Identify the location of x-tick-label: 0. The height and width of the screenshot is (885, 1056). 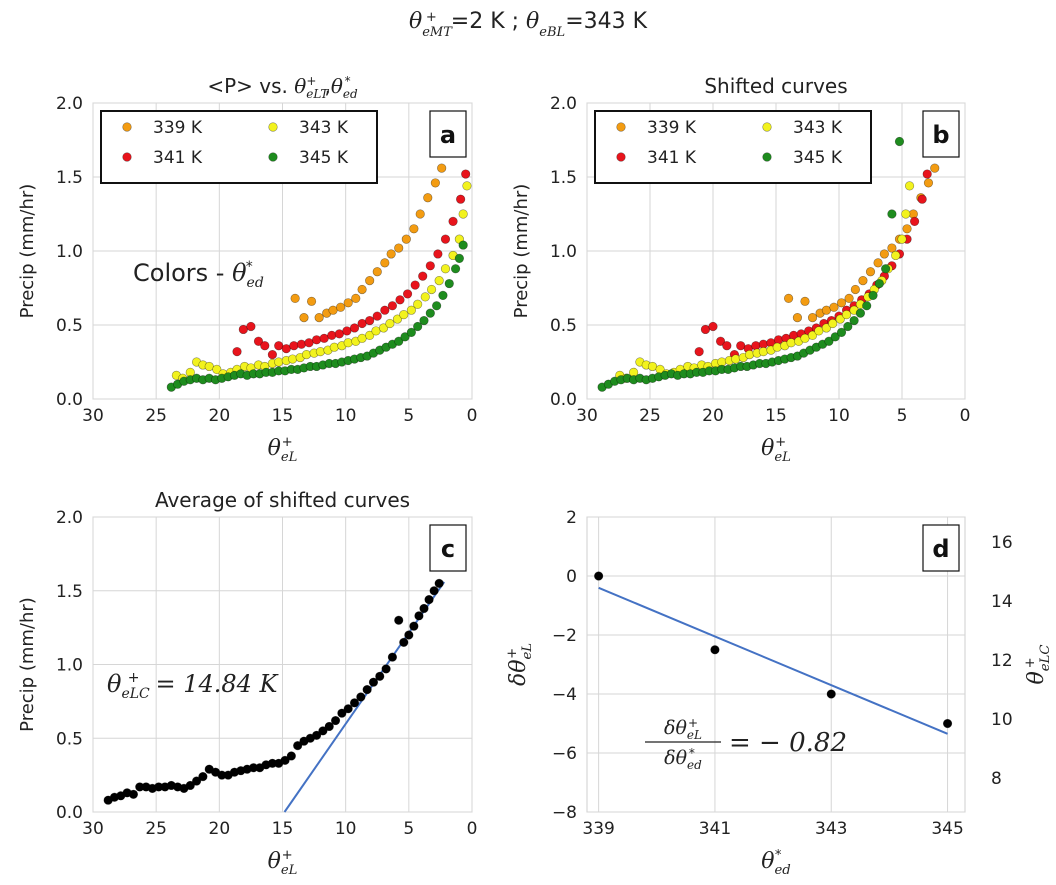
(965, 416).